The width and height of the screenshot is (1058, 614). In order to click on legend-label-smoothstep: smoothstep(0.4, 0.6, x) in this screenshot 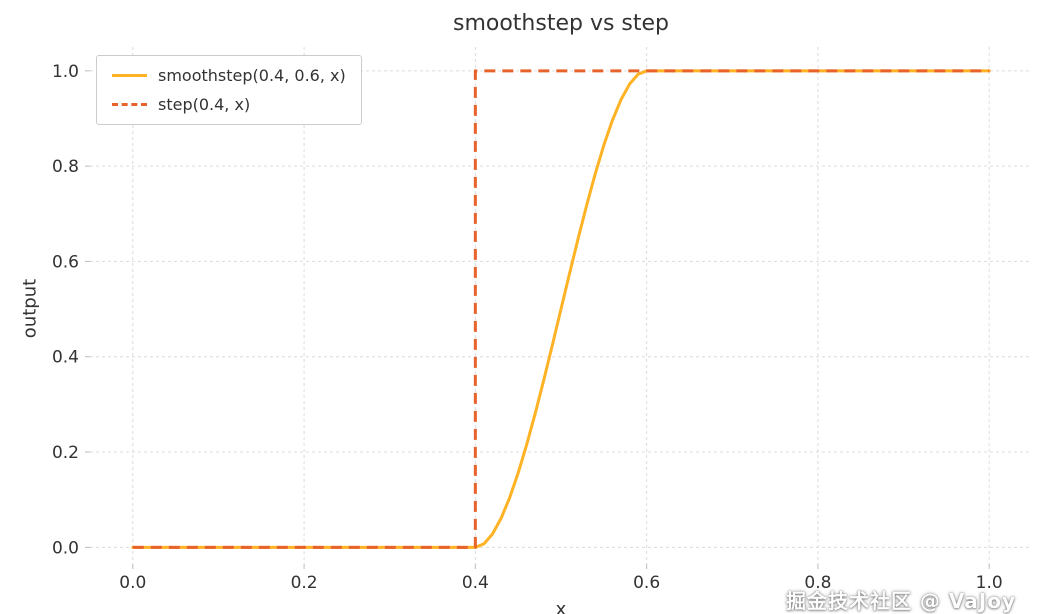, I will do `click(252, 75)`.